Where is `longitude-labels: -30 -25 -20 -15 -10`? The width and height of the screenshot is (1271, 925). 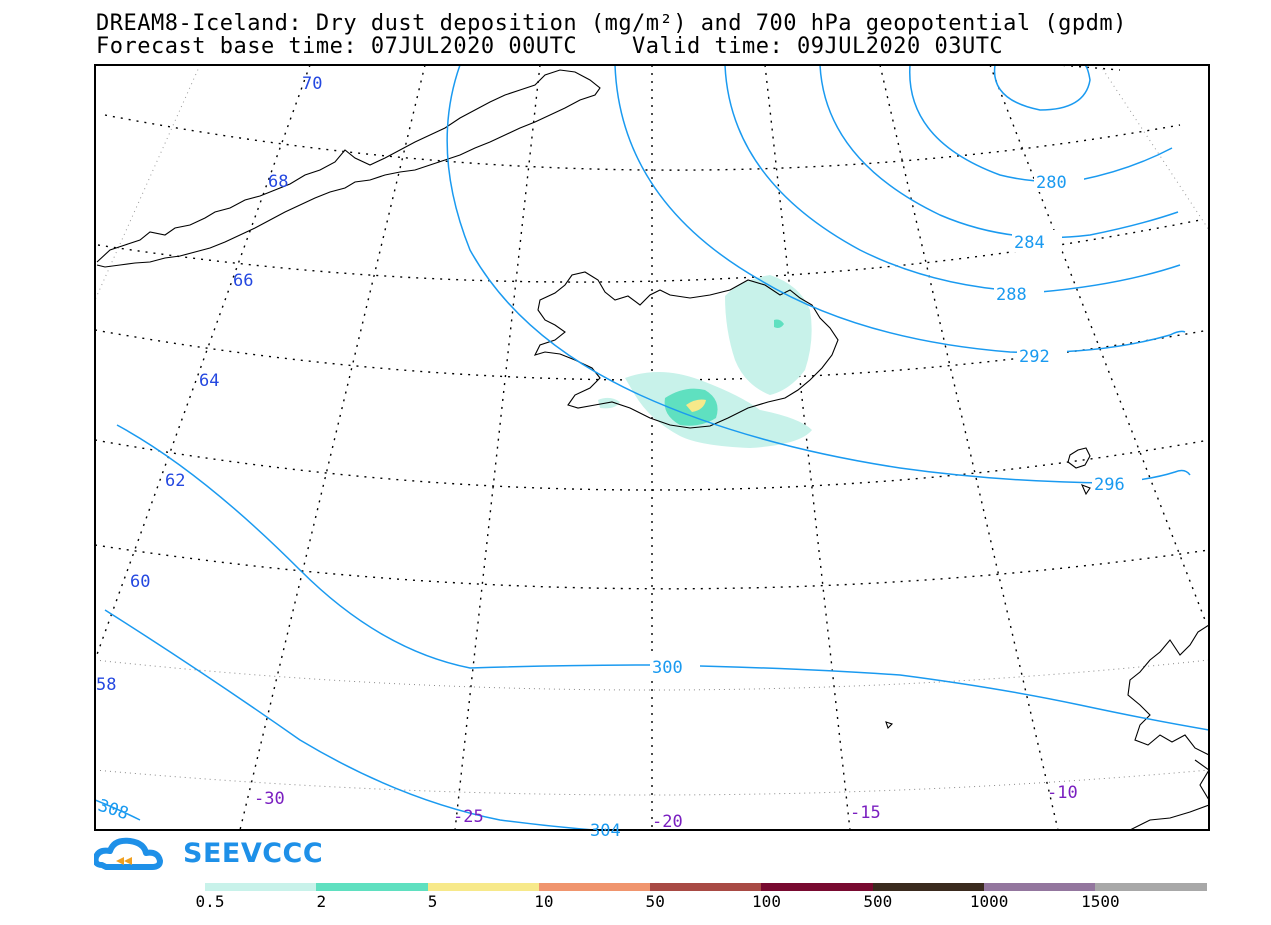
longitude-labels: -30 -25 -20 -15 -10 is located at coordinates (666, 807).